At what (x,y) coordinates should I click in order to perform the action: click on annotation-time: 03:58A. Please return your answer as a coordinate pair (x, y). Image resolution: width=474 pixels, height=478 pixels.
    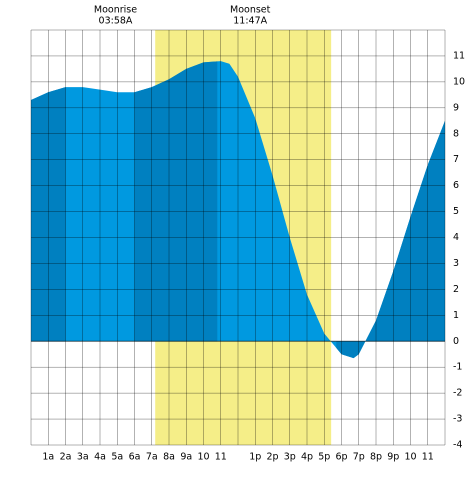
    Looking at the image, I should click on (116, 21).